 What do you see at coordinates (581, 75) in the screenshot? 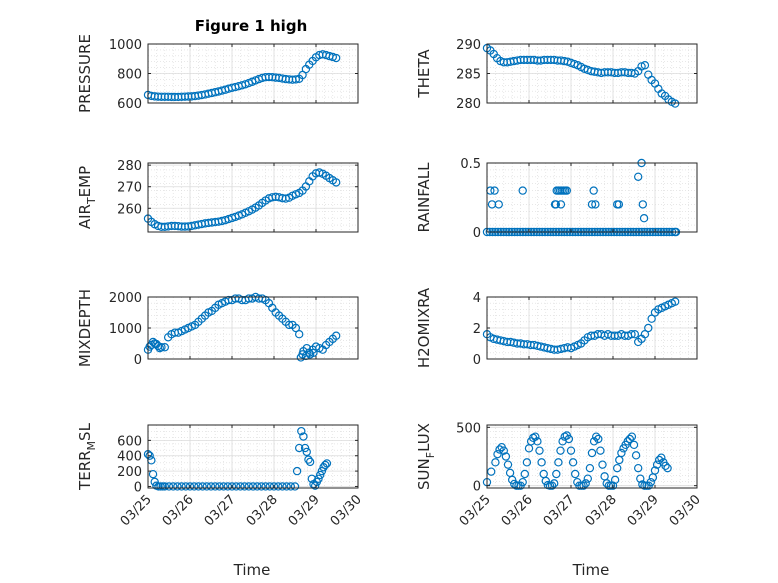
I see `series-markers` at bounding box center [581, 75].